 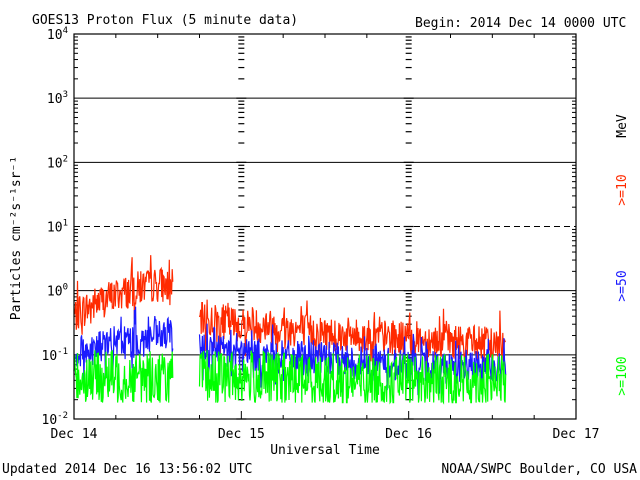 I want to click on chart-title: GOES13 Proton Flux (5 minute data), so click(x=165, y=20).